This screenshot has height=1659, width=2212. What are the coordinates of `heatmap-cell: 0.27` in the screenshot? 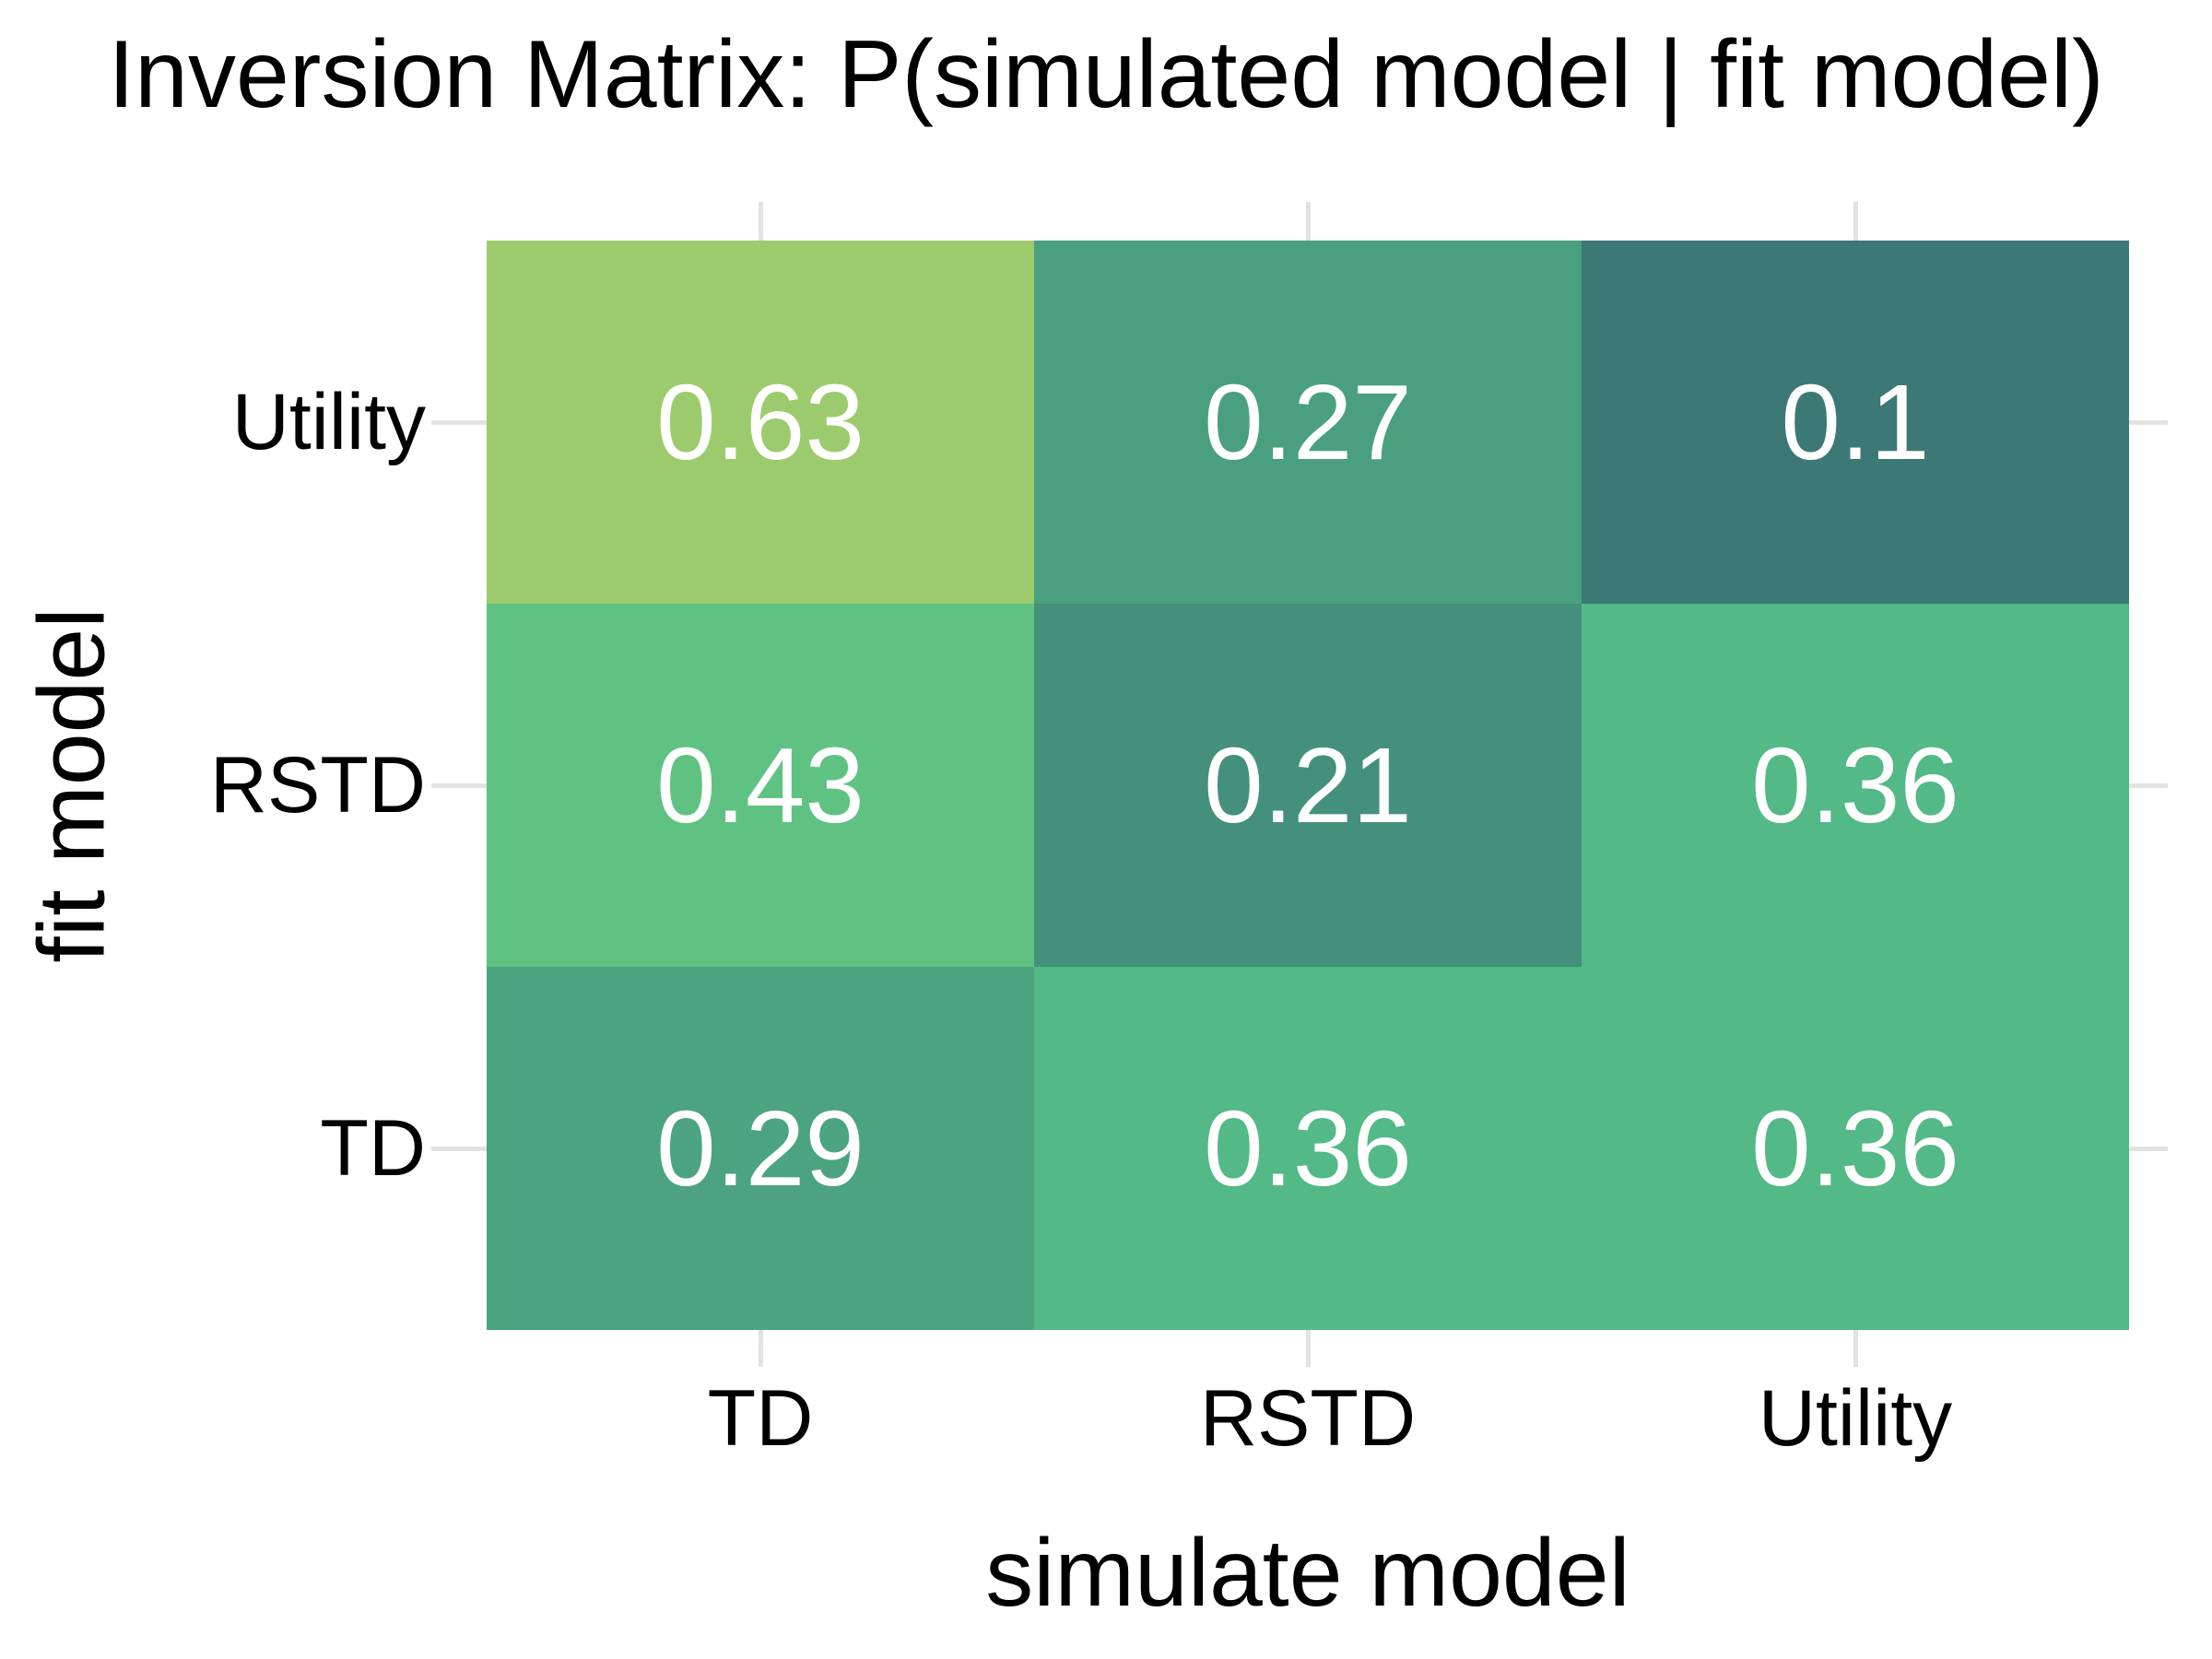 It's located at (1308, 422).